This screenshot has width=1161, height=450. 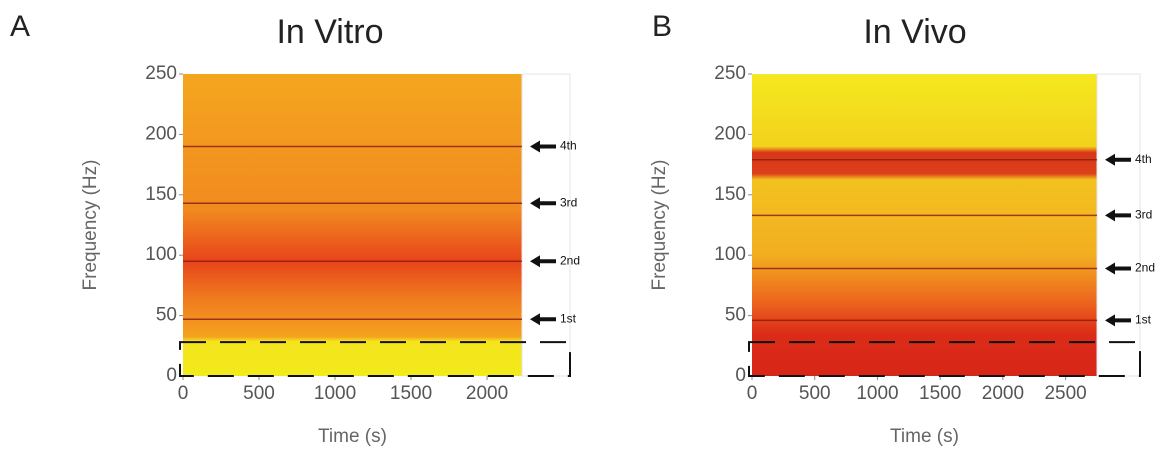 What do you see at coordinates (20, 26) in the screenshot?
I see `panel-label: A` at bounding box center [20, 26].